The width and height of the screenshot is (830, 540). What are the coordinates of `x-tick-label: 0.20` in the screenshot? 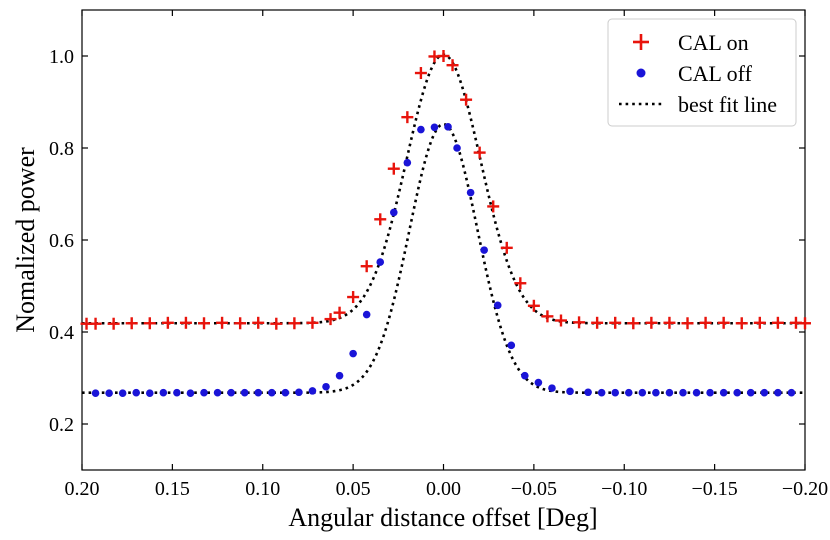 It's located at (82, 489).